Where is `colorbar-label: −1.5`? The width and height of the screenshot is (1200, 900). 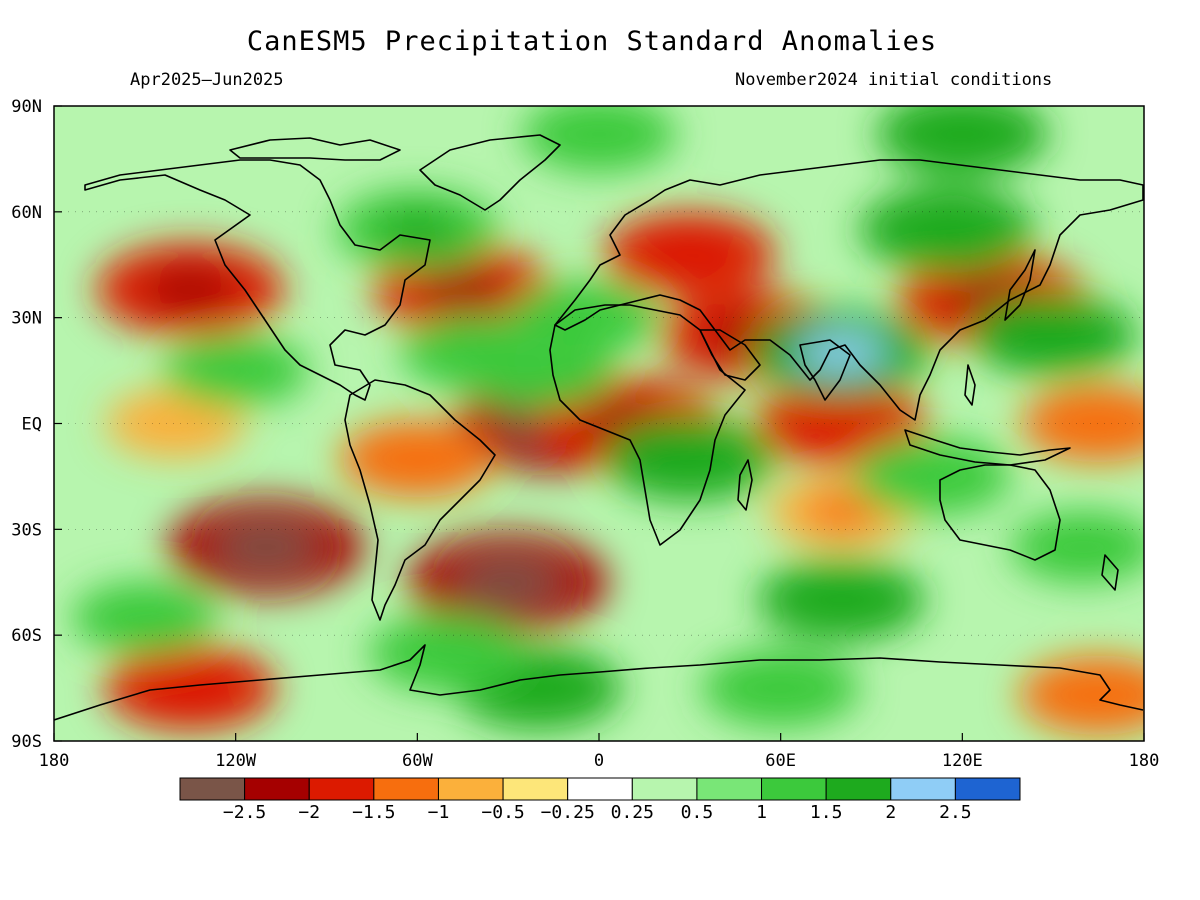 colorbar-label: −1.5 is located at coordinates (373, 812).